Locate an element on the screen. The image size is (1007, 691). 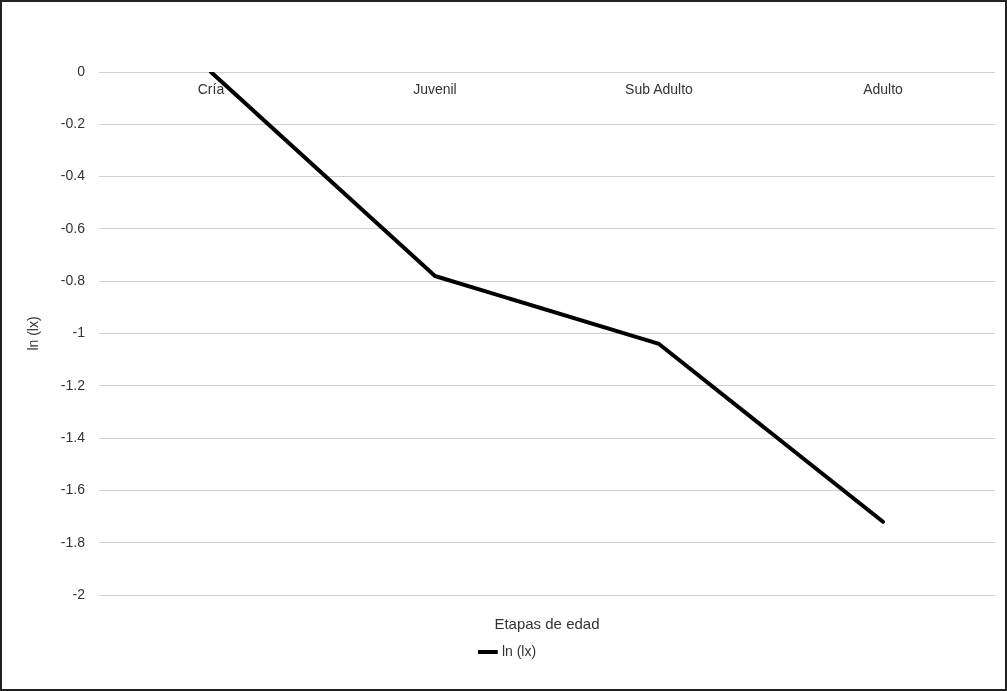
legend-label: ln (lx) is located at coordinates (519, 650).